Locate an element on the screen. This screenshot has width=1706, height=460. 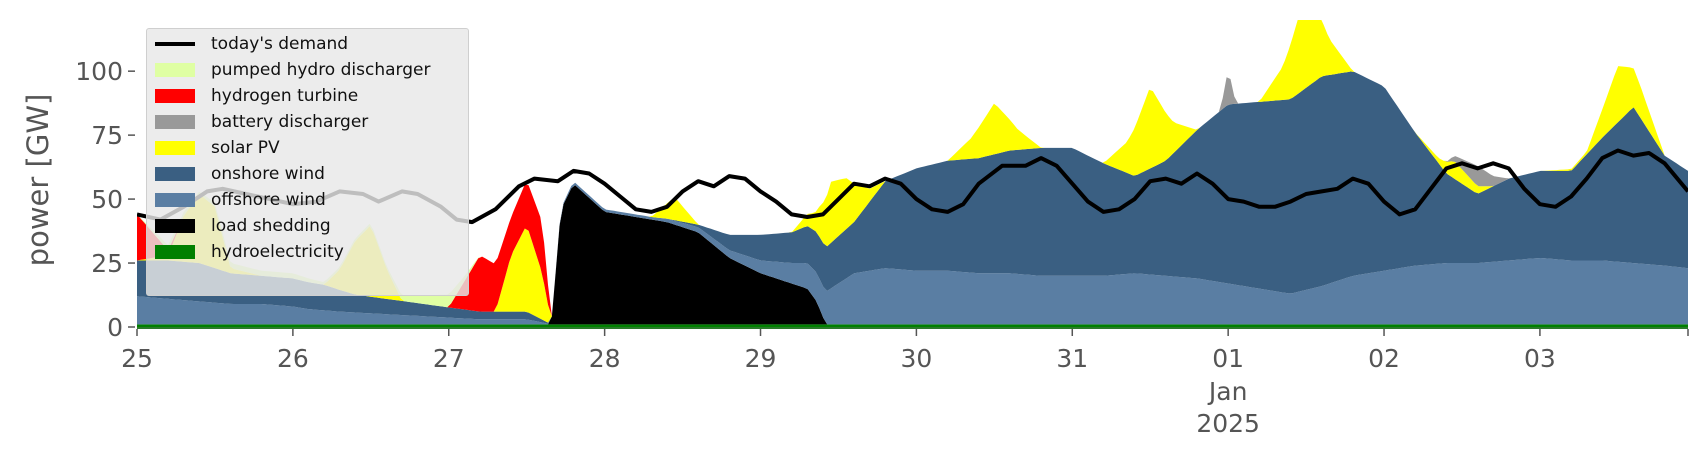
legend-label: pumped hydro discharger is located at coordinates (321, 70).